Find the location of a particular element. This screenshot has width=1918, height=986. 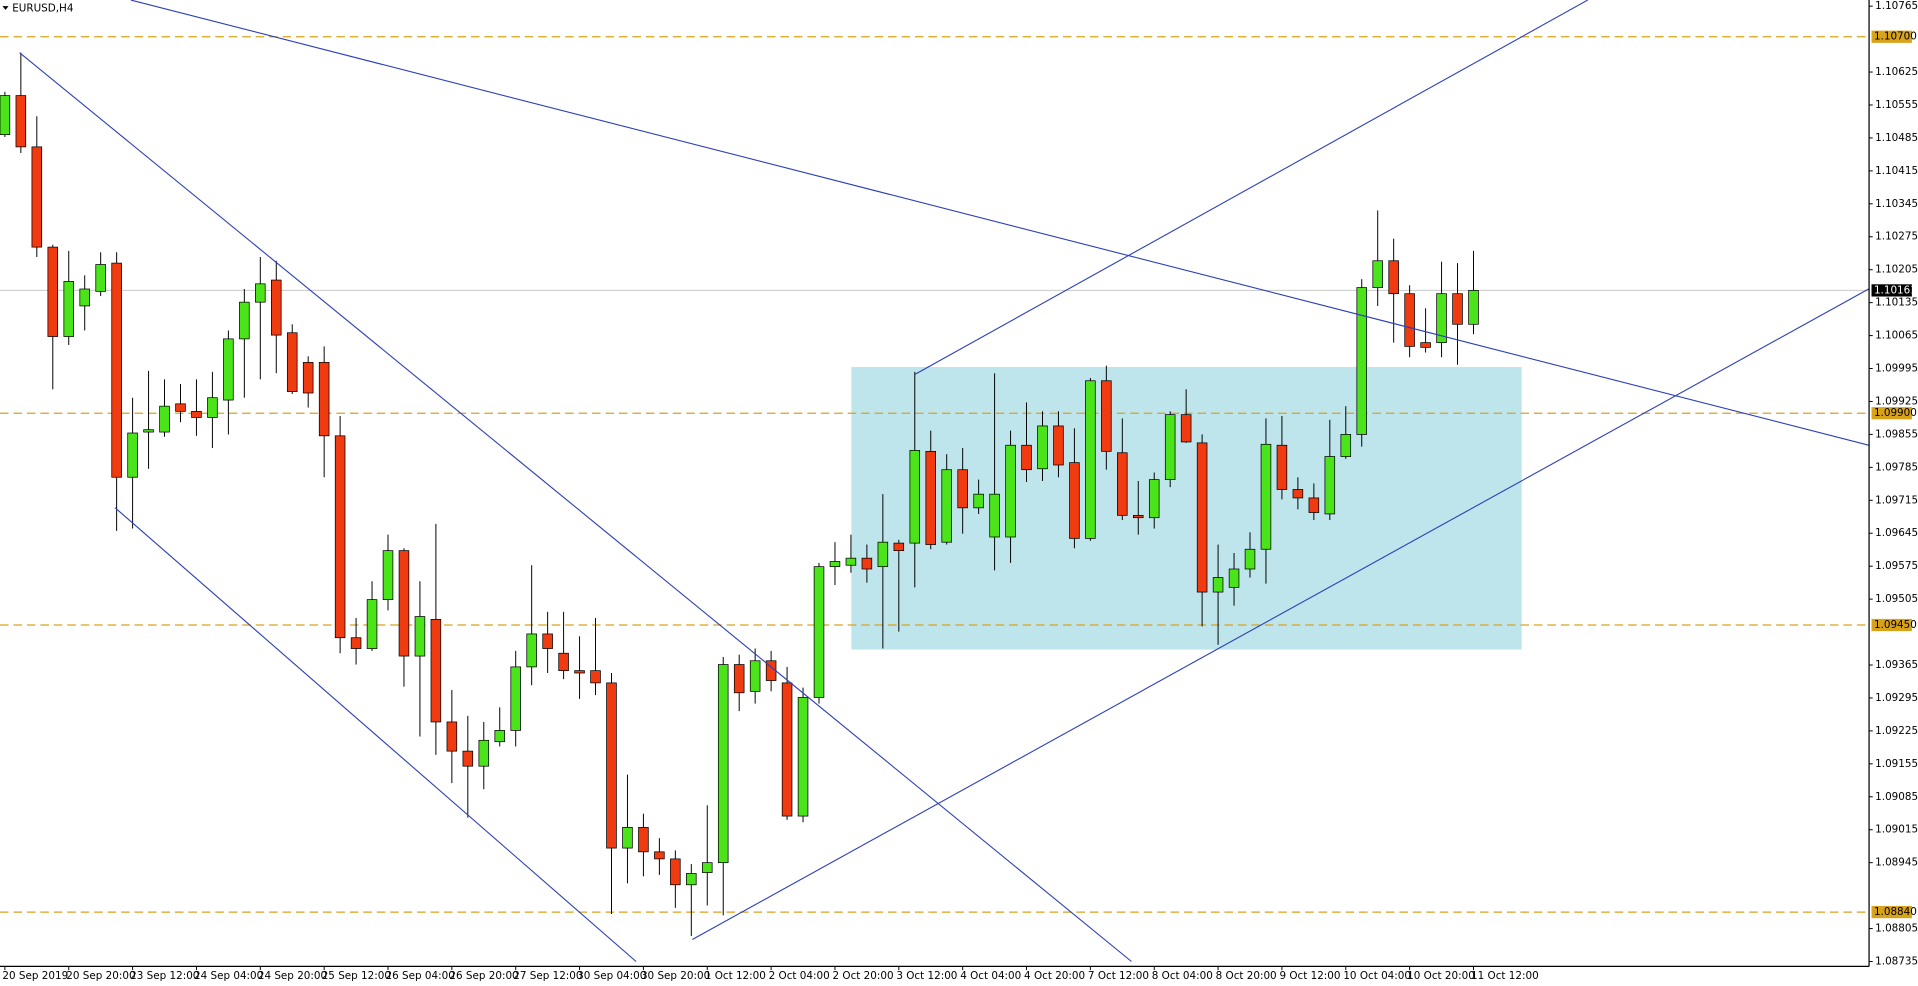

y-tick-label: 1.09015 is located at coordinates (1896, 830).